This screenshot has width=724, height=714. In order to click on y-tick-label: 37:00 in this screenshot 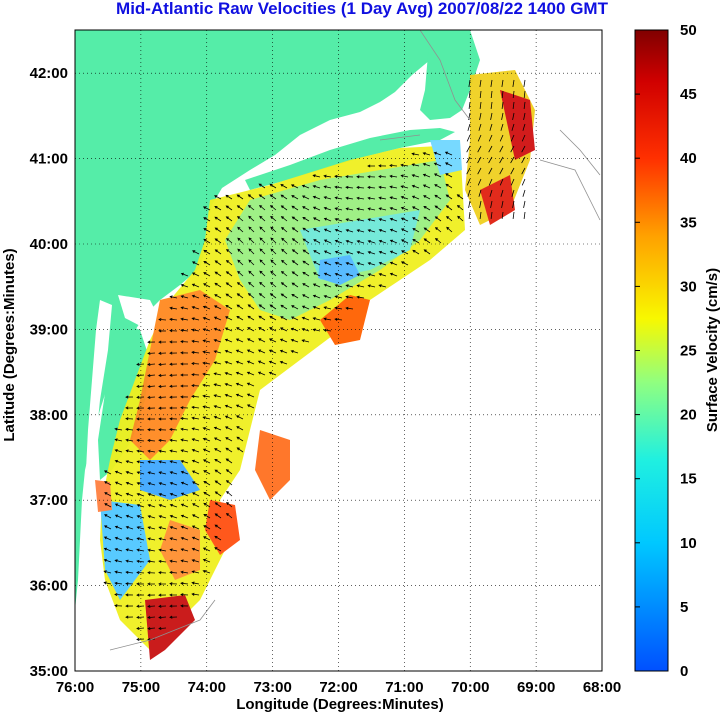, I will do `click(49, 500)`.